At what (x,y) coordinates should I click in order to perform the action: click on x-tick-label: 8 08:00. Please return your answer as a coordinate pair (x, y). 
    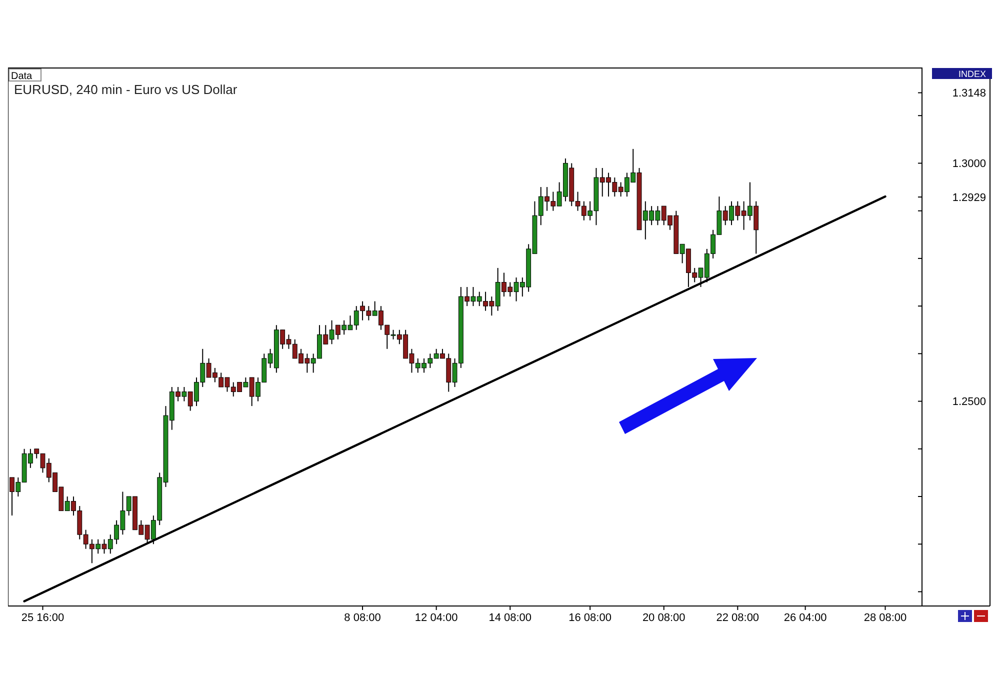
    Looking at the image, I should click on (362, 618).